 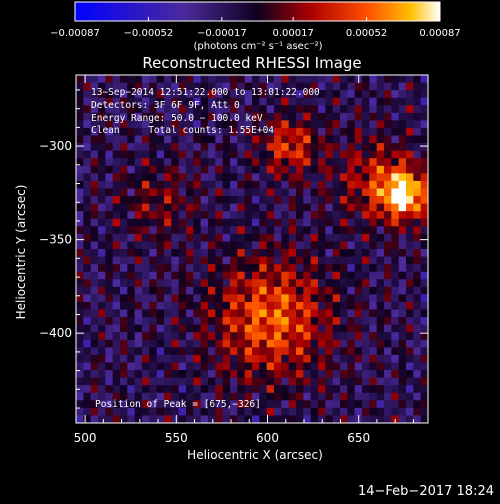 What do you see at coordinates (149, 33) in the screenshot?
I see `colorbar-tick-label: −0.00052` at bounding box center [149, 33].